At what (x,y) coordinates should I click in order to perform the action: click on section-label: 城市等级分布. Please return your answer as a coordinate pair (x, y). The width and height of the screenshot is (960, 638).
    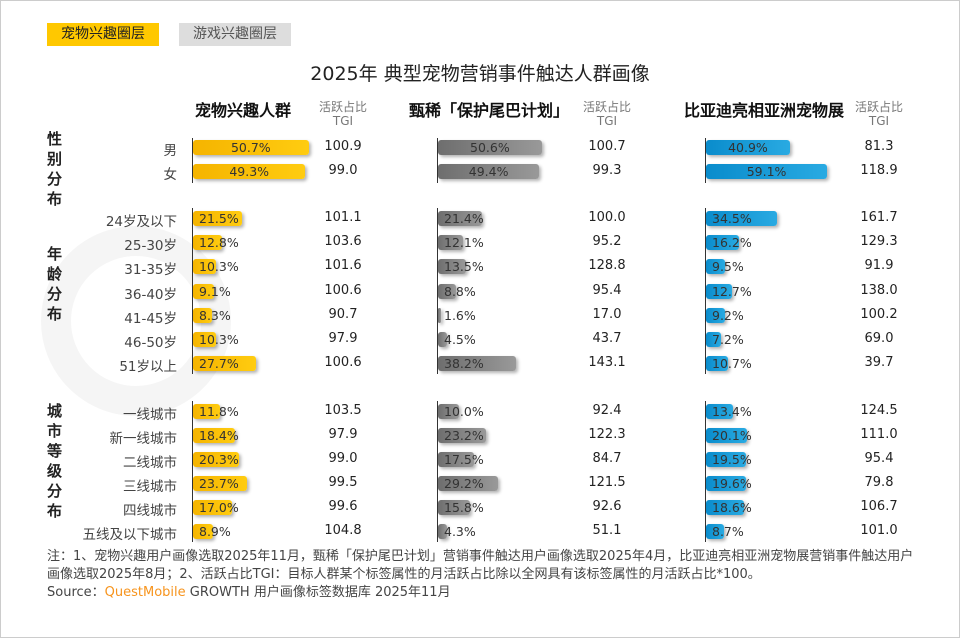
    Looking at the image, I should click on (55, 461).